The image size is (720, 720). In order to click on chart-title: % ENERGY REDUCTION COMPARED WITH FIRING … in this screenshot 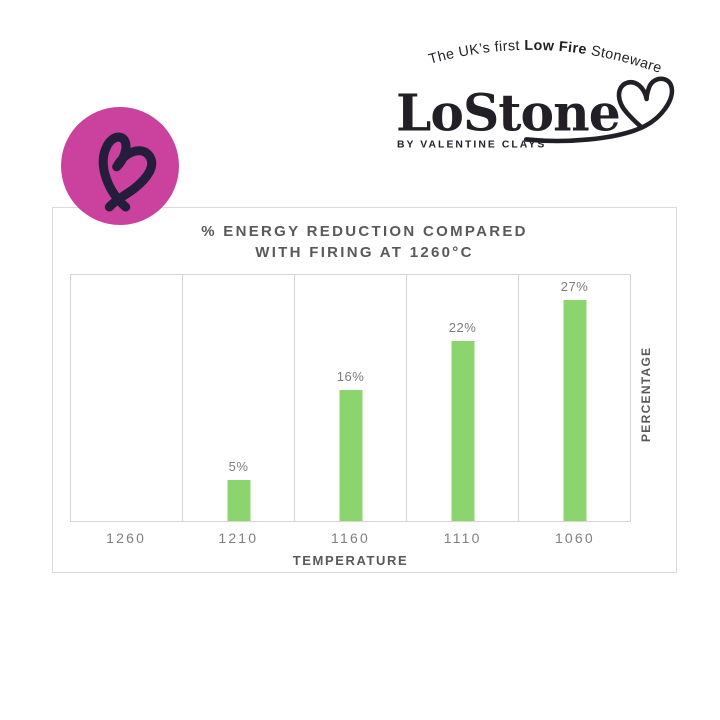, I will do `click(364, 242)`.